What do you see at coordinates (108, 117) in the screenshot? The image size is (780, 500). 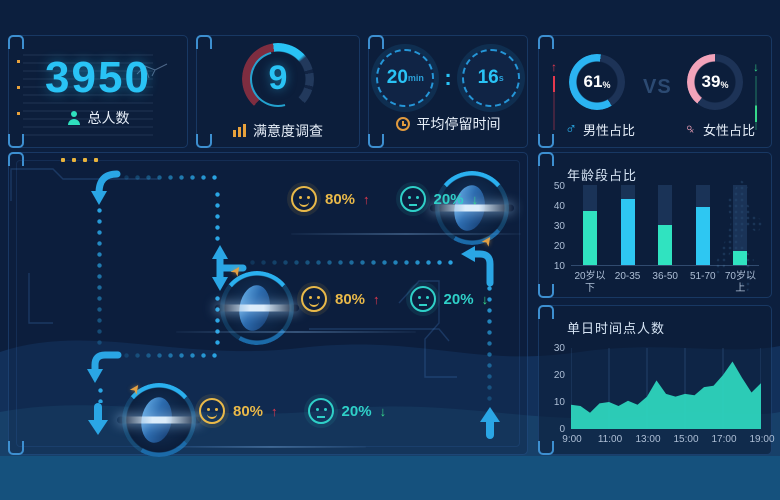 I see `total-visitors-label: 总人数` at bounding box center [108, 117].